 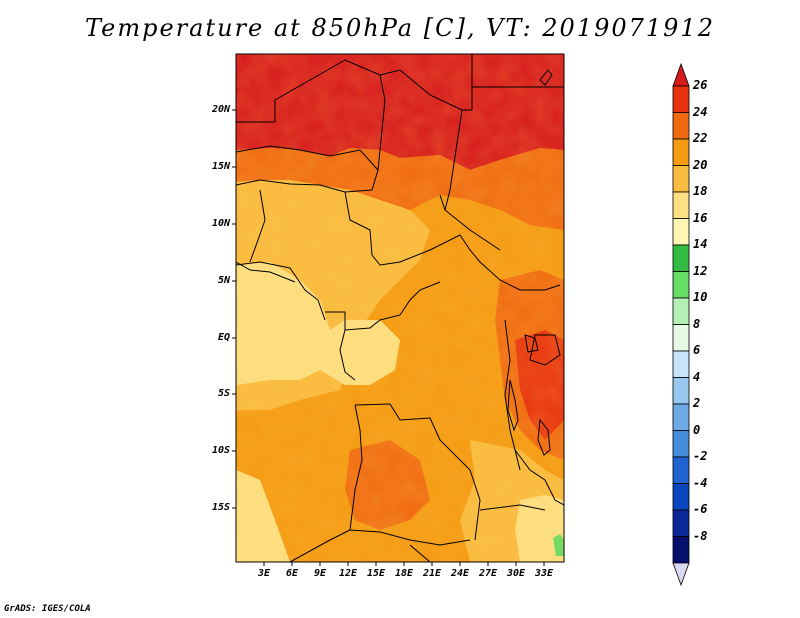 I want to click on lon-label: 3E, so click(x=264, y=573).